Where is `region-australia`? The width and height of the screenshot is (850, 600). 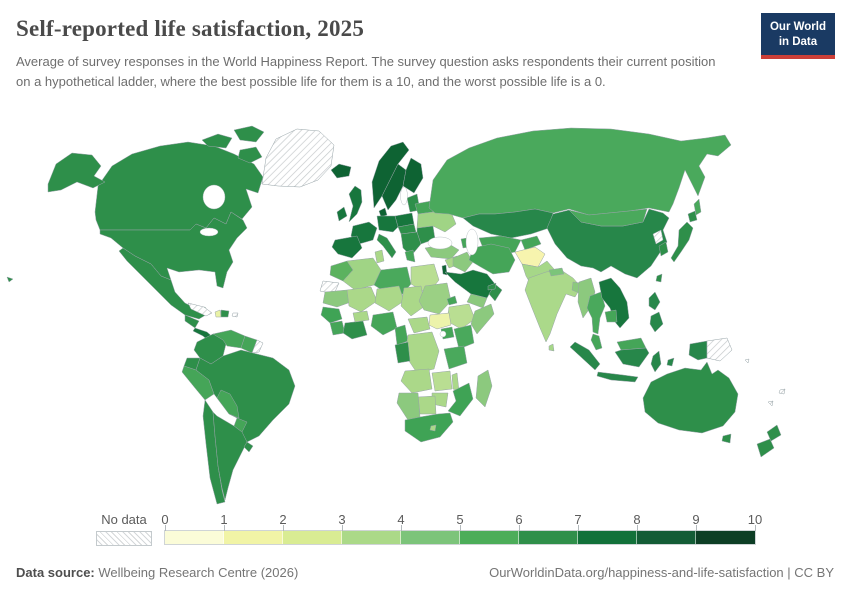 region-australia is located at coordinates (690, 397).